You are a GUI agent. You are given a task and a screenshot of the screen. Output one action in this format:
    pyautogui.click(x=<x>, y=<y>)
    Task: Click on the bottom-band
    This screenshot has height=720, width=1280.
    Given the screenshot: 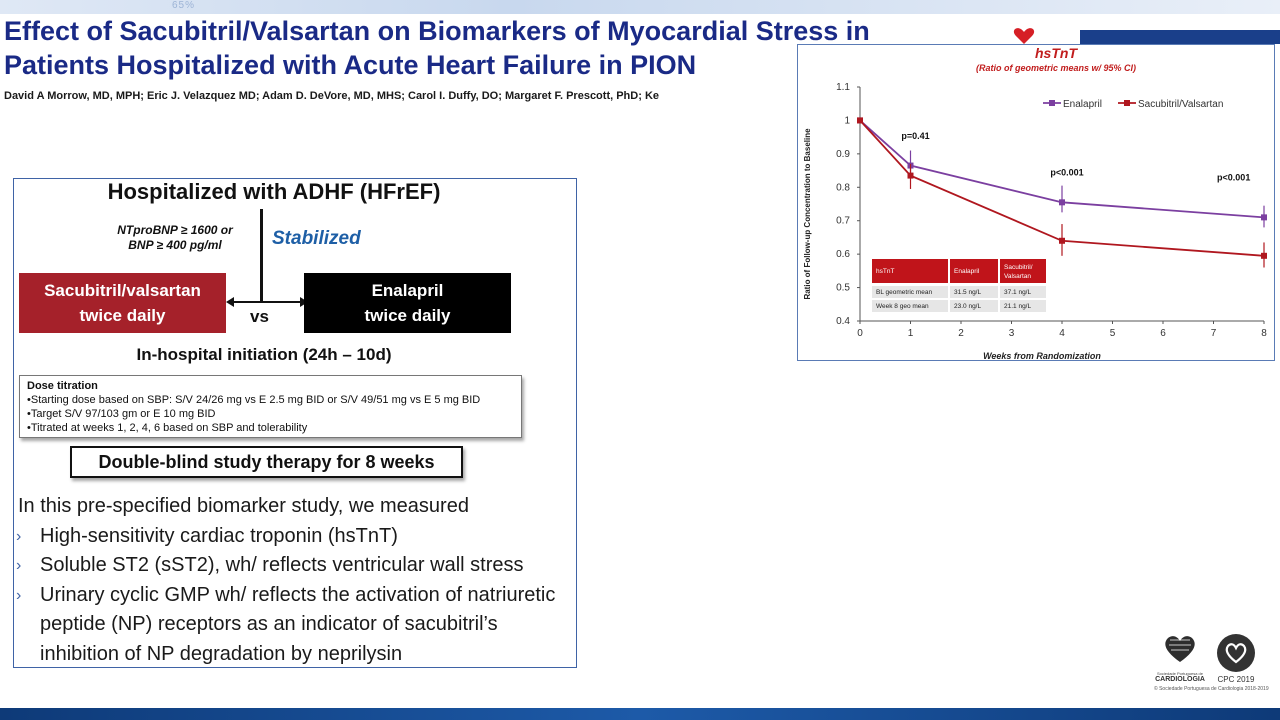 What is the action you would take?
    pyautogui.click(x=640, y=714)
    